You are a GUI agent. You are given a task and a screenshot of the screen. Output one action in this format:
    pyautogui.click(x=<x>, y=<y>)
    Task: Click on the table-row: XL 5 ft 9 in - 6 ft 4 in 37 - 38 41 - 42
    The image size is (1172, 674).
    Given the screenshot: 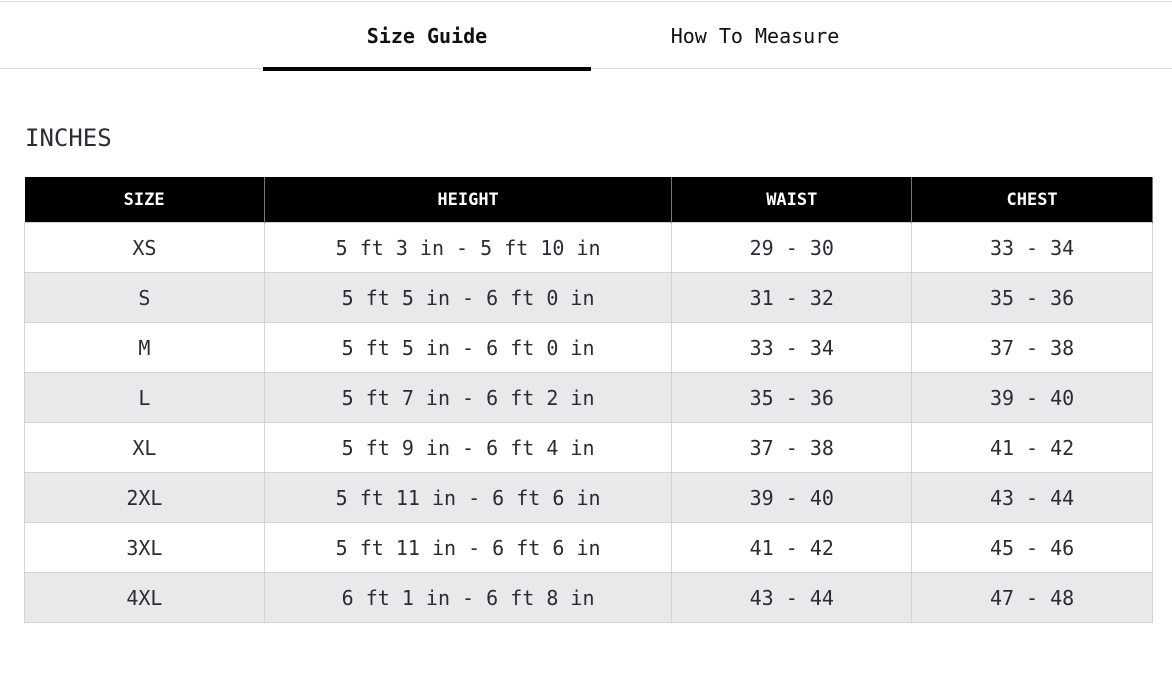 What is the action you would take?
    pyautogui.click(x=588, y=447)
    